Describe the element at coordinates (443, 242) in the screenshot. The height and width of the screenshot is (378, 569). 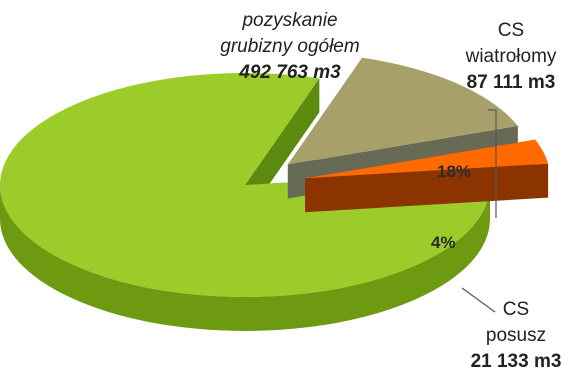
I see `slice-percent-posusz: 4%` at that location.